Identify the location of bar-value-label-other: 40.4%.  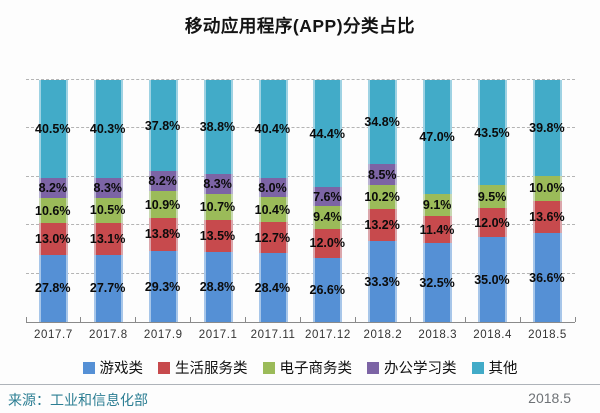
(272, 128).